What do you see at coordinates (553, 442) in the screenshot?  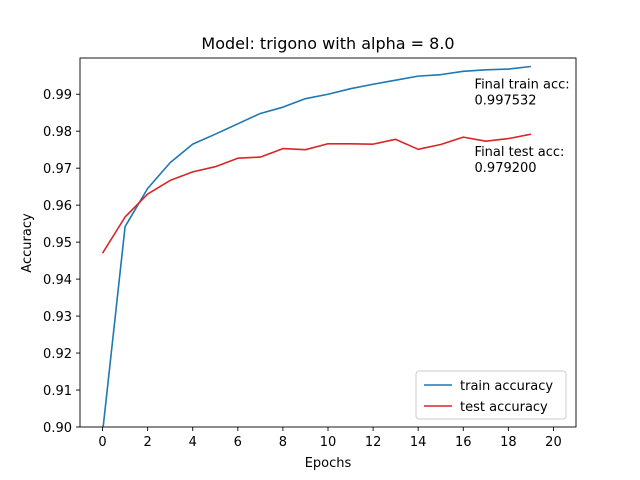 I see `x-tick-label: 20` at bounding box center [553, 442].